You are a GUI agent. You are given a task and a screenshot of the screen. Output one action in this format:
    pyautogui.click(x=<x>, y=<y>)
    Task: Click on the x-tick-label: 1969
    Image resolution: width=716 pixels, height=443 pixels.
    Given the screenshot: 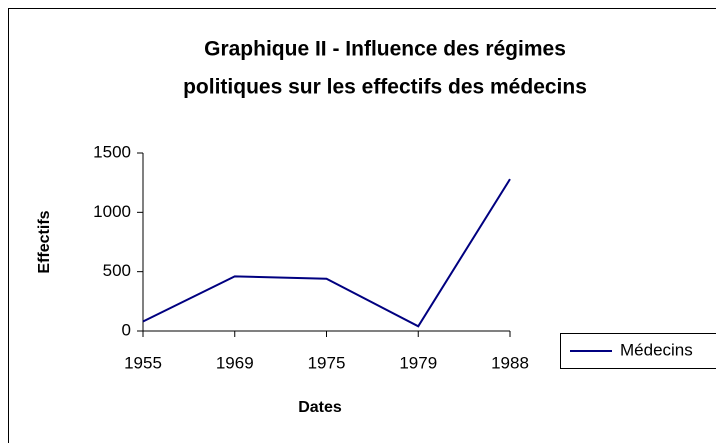 What is the action you would take?
    pyautogui.click(x=235, y=362)
    